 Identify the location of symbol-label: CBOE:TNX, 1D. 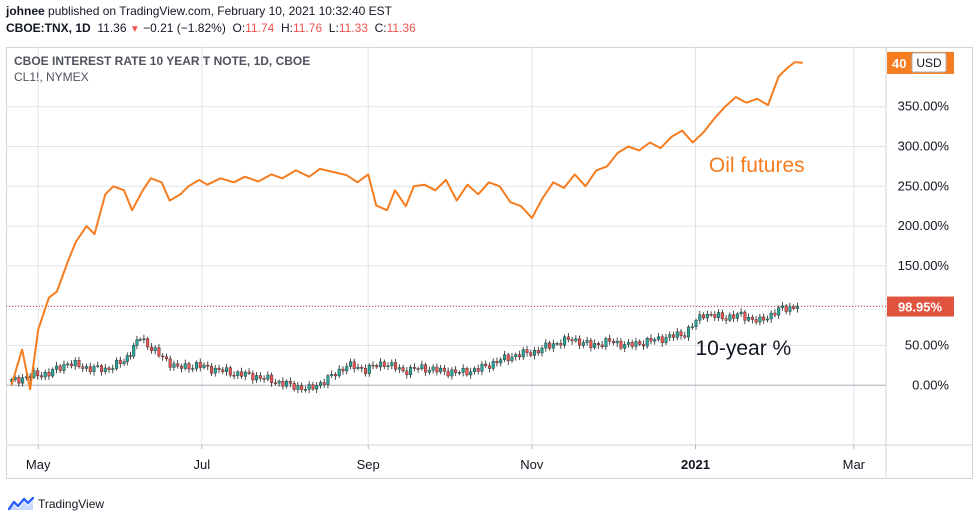
(48, 28).